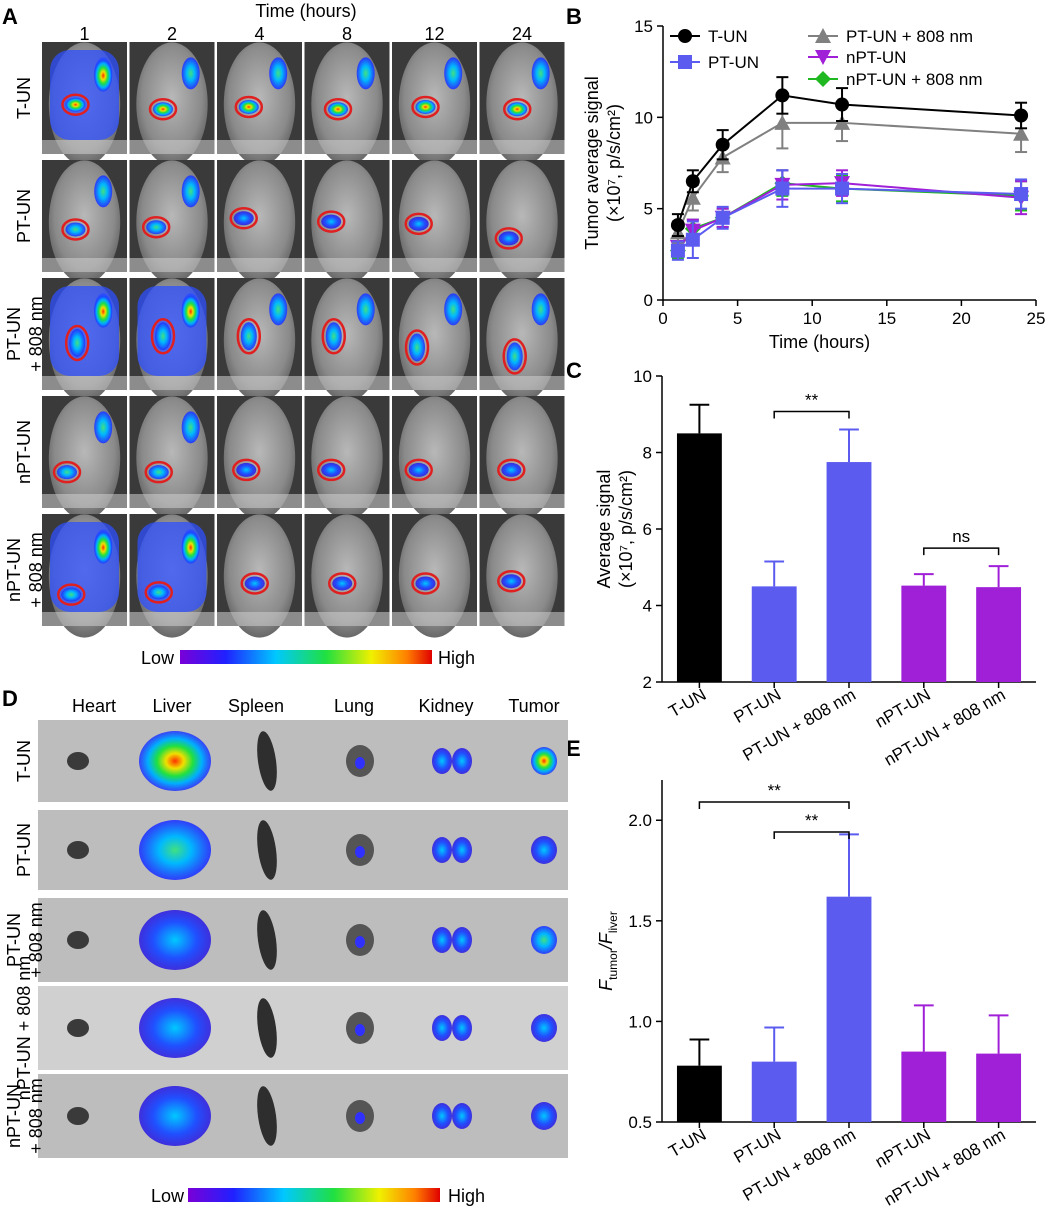 Image resolution: width=1050 pixels, height=1220 pixels. Describe the element at coordinates (24, 850) in the screenshot. I see `row-label-d: PT-UN` at that location.